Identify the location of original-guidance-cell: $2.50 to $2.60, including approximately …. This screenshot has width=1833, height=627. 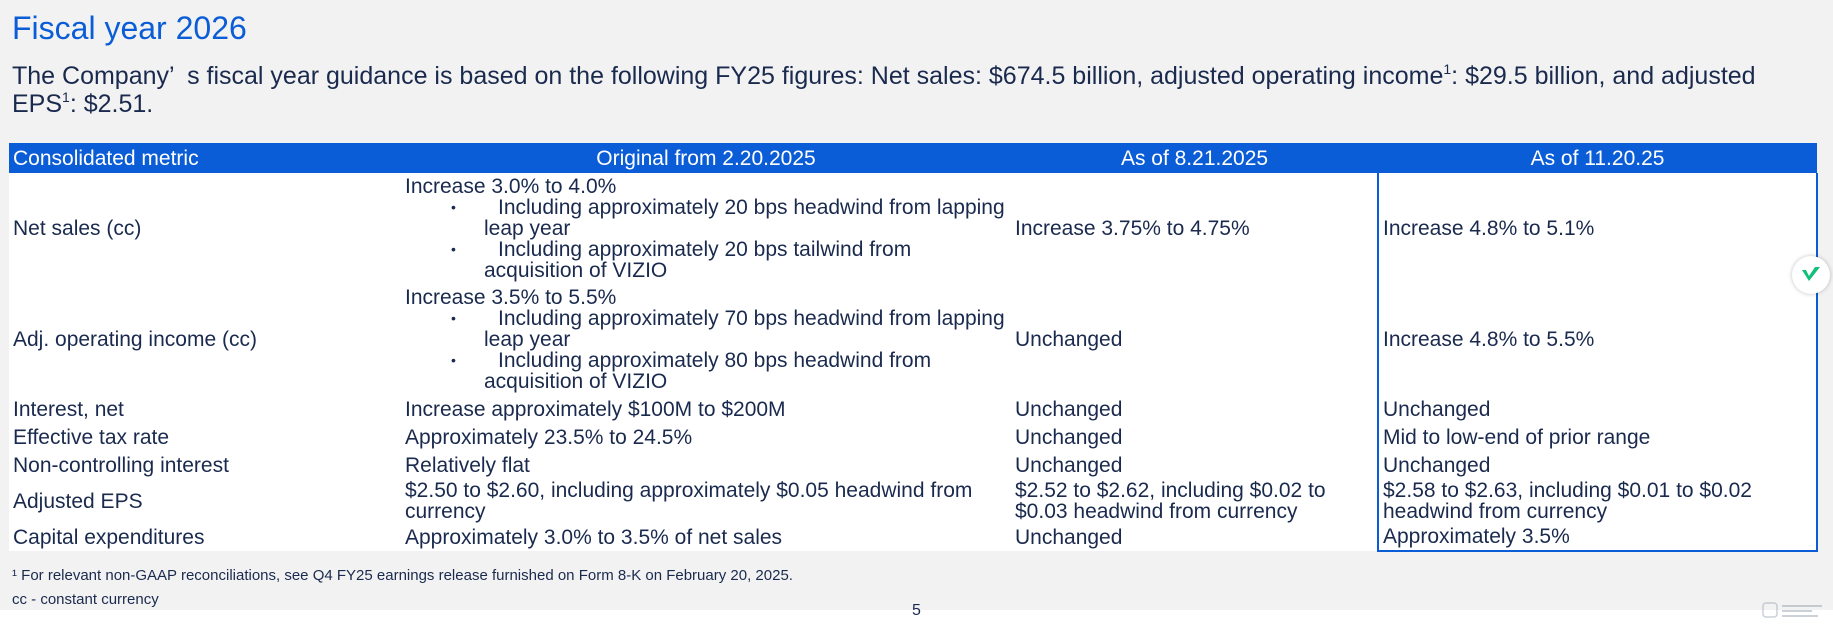
(706, 501).